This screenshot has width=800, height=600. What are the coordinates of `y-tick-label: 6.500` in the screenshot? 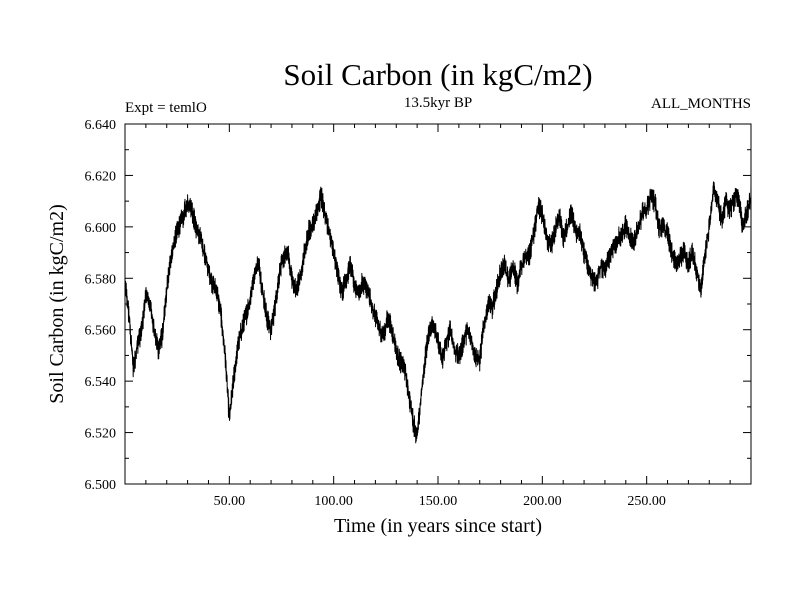 It's located at (101, 485).